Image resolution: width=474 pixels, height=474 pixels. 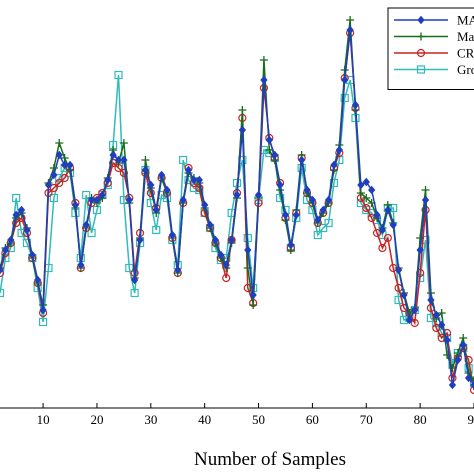 I want to click on x-tick-label: 70, so click(x=366, y=419).